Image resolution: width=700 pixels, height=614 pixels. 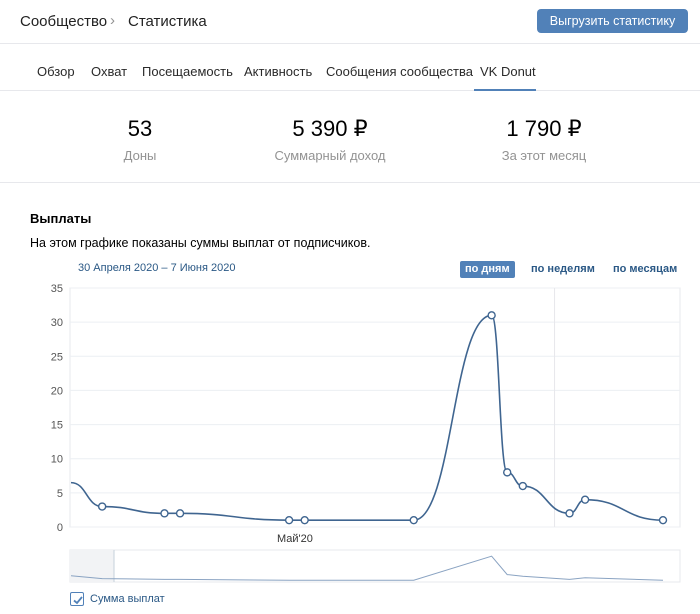 What do you see at coordinates (57, 323) in the screenshot?
I see `y-tick-label: 30` at bounding box center [57, 323].